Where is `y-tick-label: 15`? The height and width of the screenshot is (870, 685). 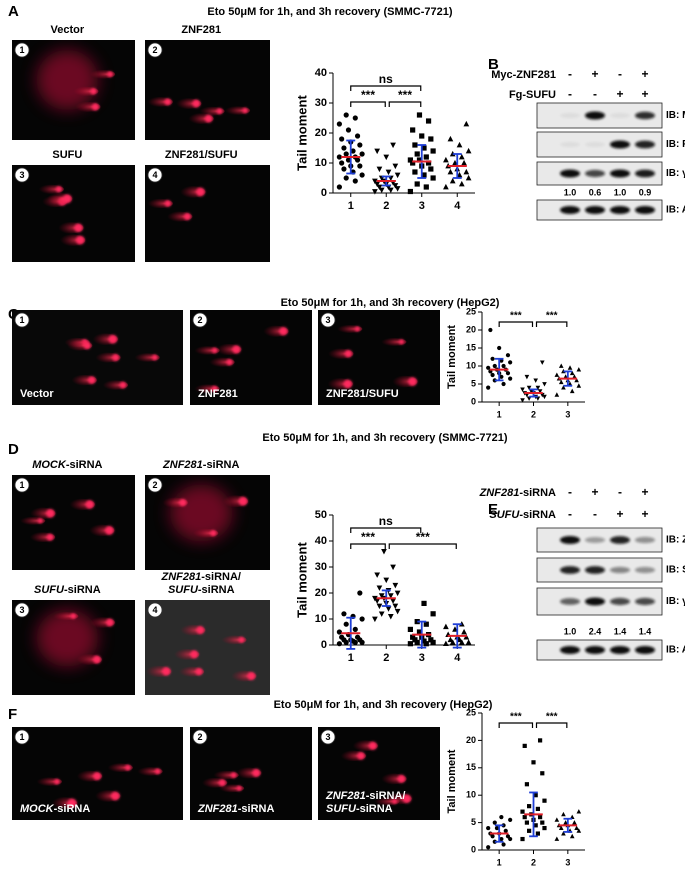
y-tick-label: 15 is located at coordinates (471, 767).